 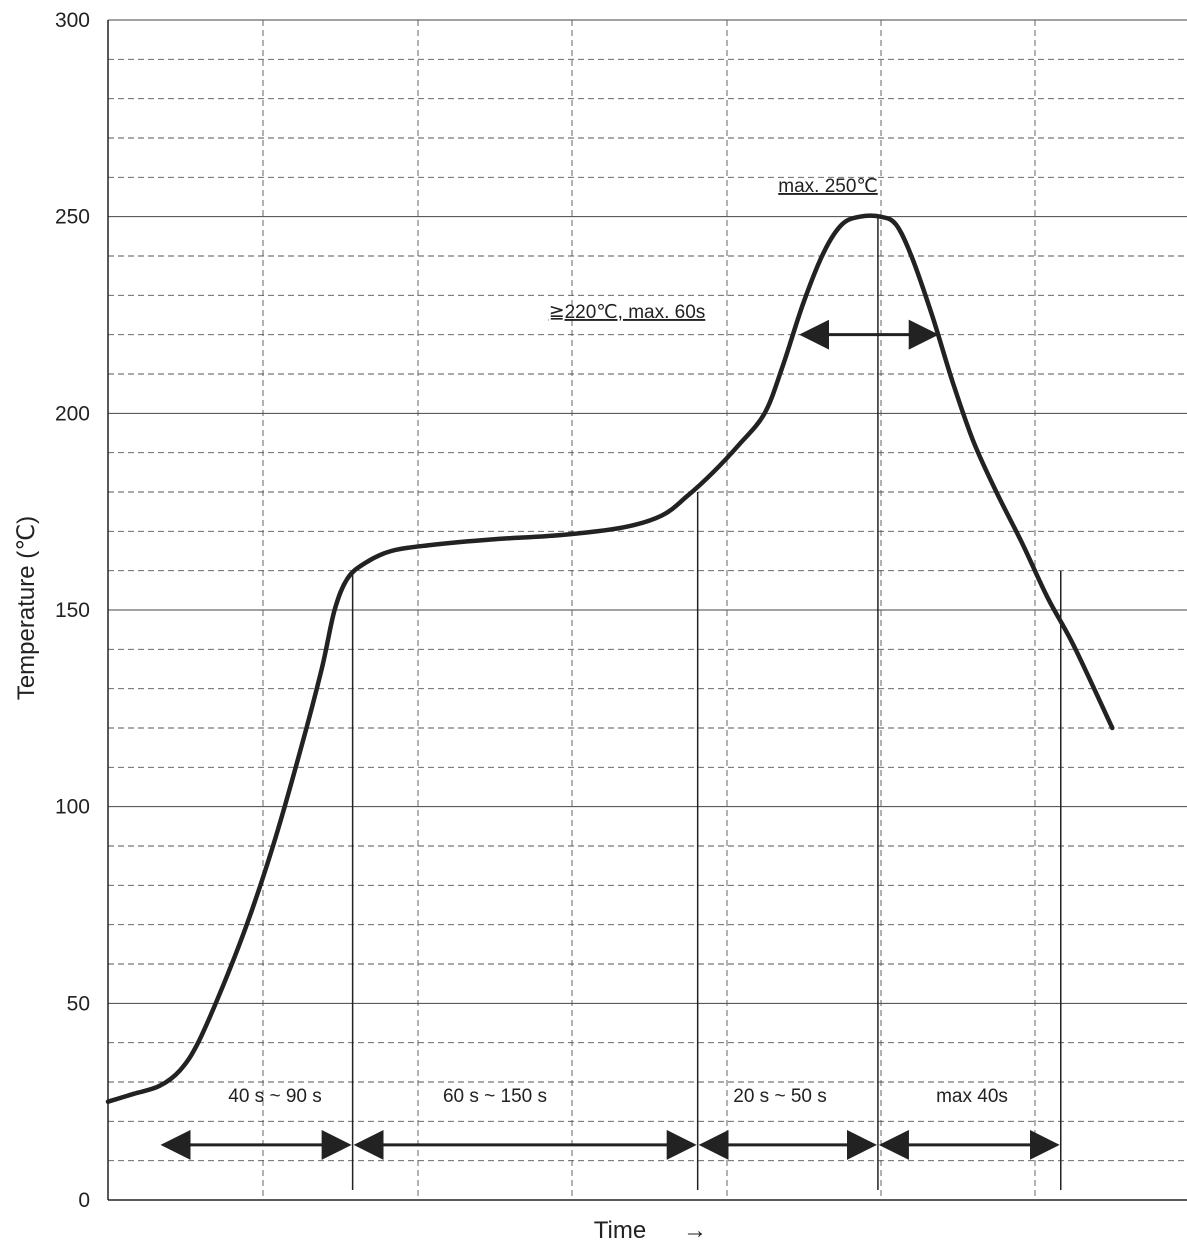 I want to click on y-tick-label-100: 100, so click(x=72, y=807).